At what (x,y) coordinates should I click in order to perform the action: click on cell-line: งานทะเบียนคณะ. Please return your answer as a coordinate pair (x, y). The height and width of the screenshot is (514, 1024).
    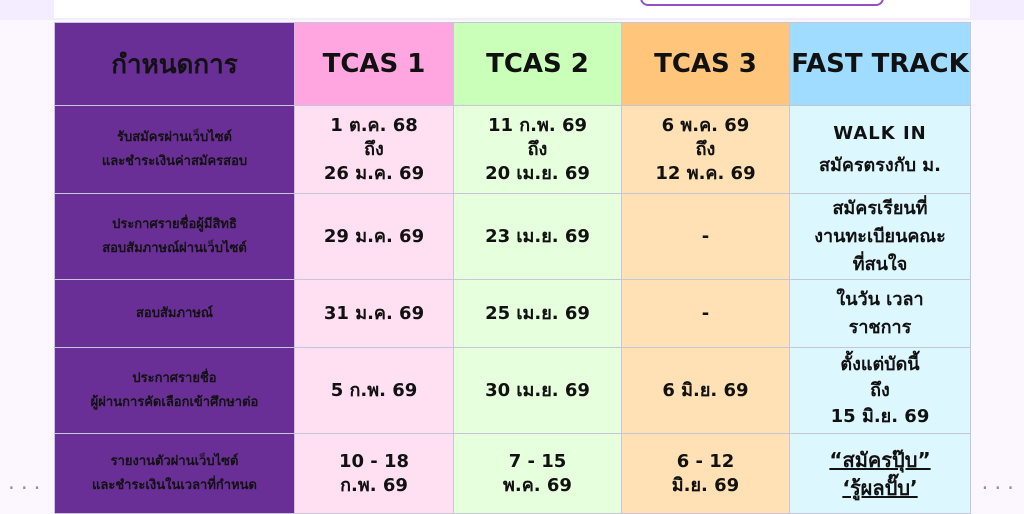
    Looking at the image, I should click on (880, 236).